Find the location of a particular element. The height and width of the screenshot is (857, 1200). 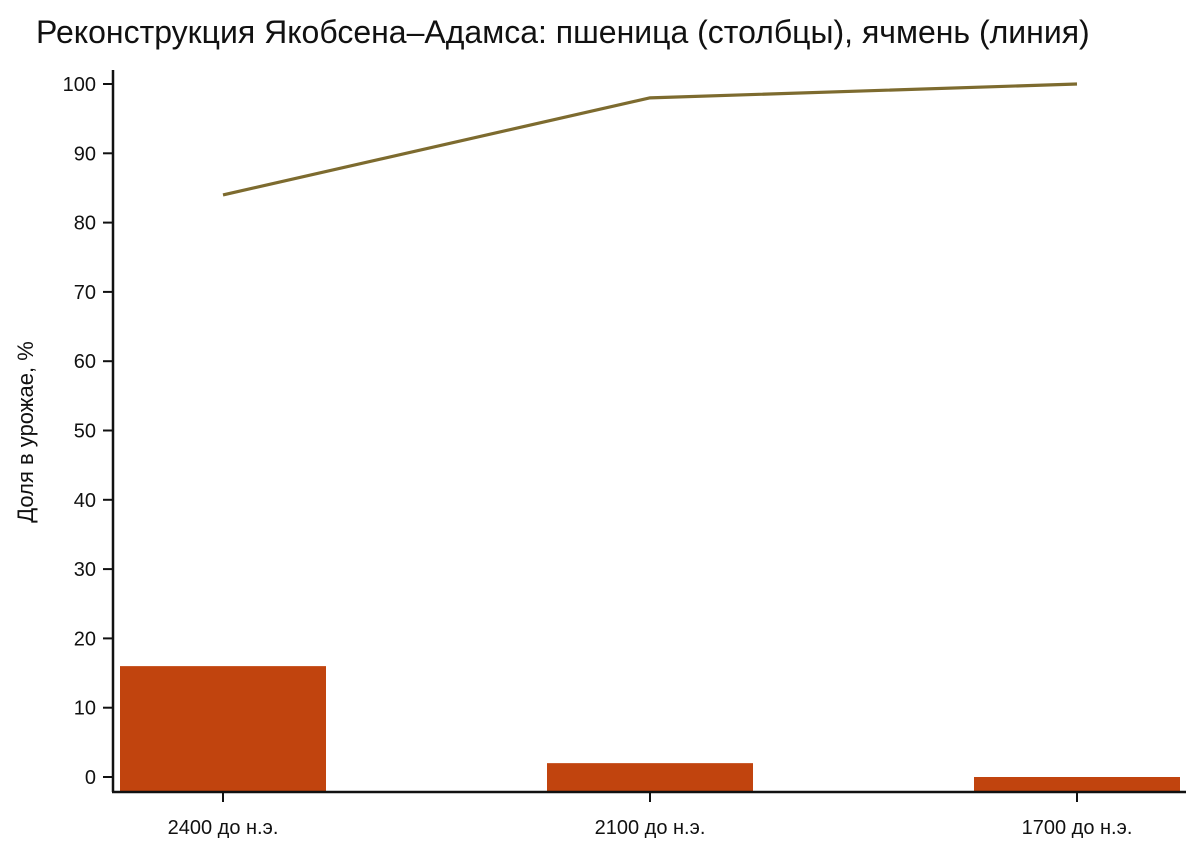

y-tick-label: 90 is located at coordinates (85, 154).